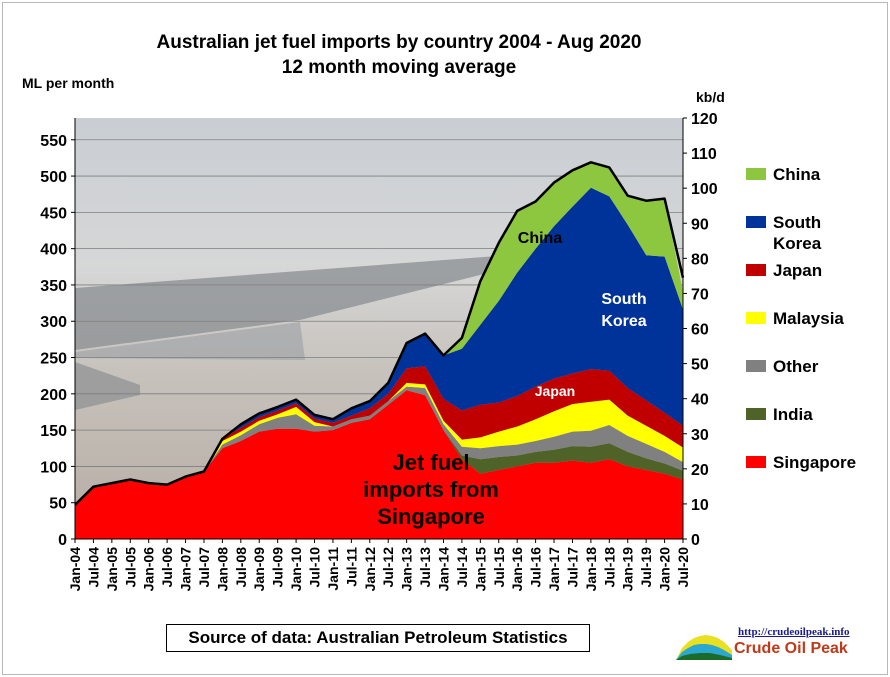 The height and width of the screenshot is (677, 890). What do you see at coordinates (443, 569) in the screenshot?
I see `x-tick-label: Jan-14` at bounding box center [443, 569].